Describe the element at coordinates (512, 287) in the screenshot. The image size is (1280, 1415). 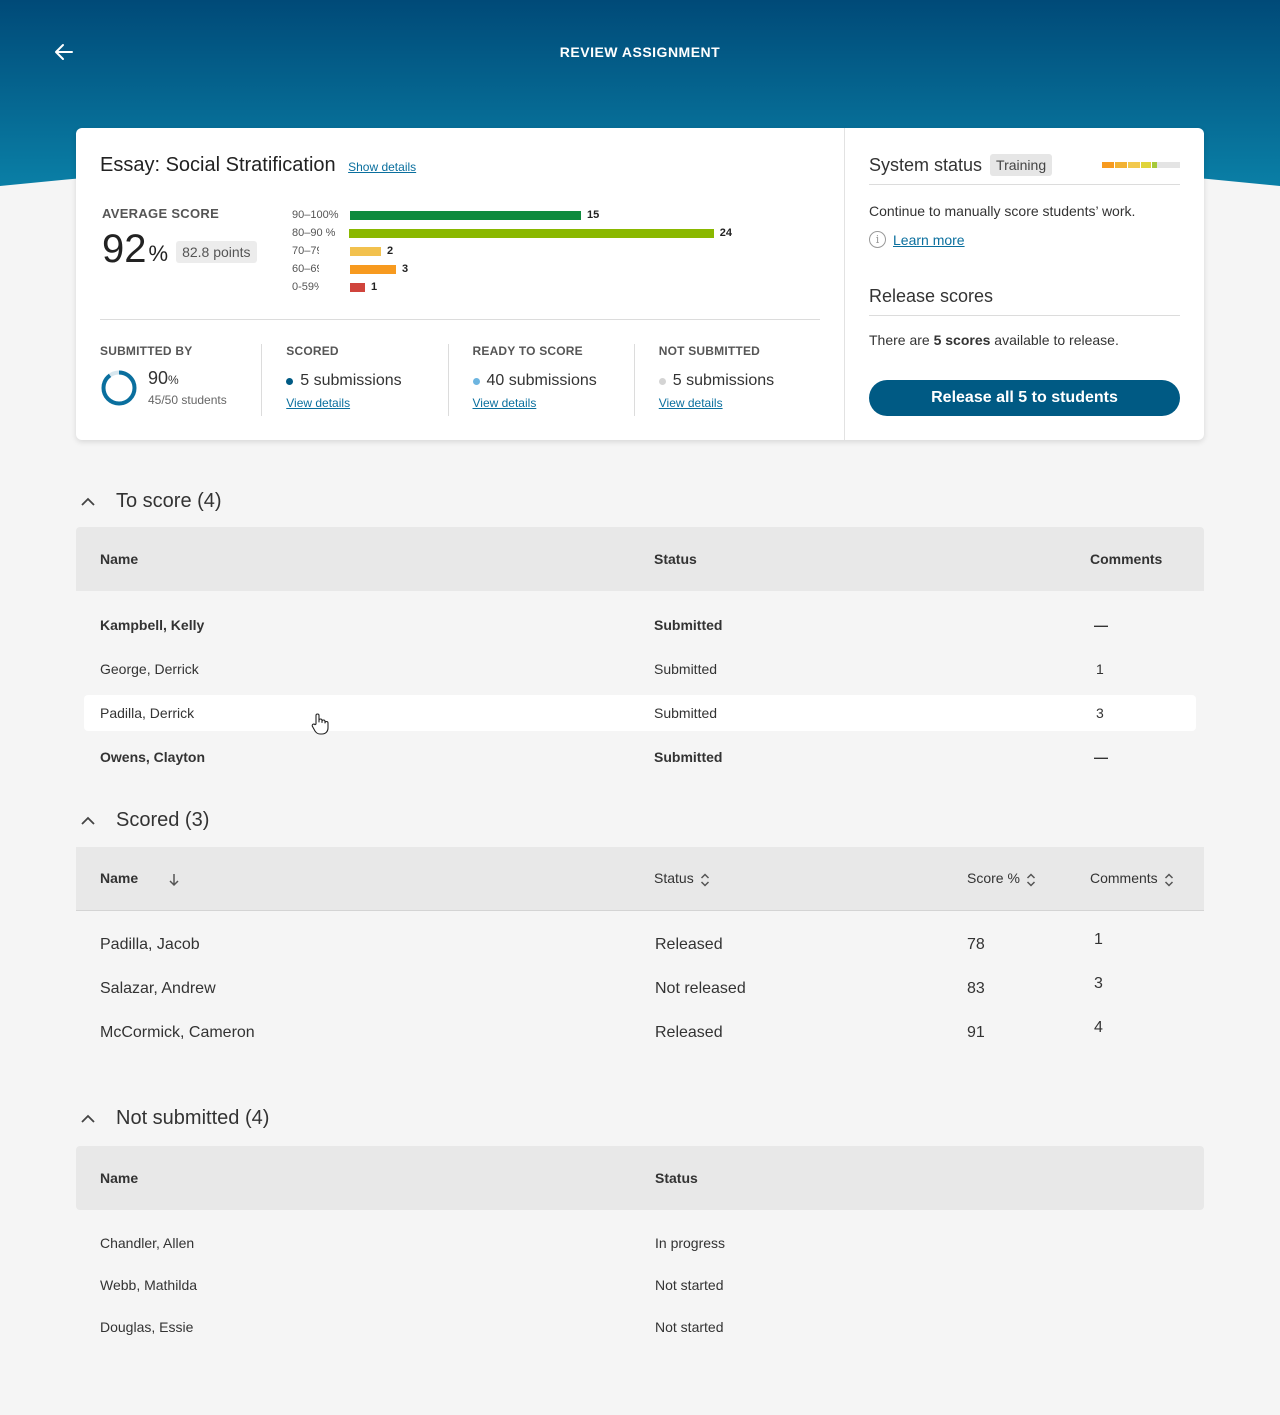
I see `distribution-row: 0-59% 1` at that location.